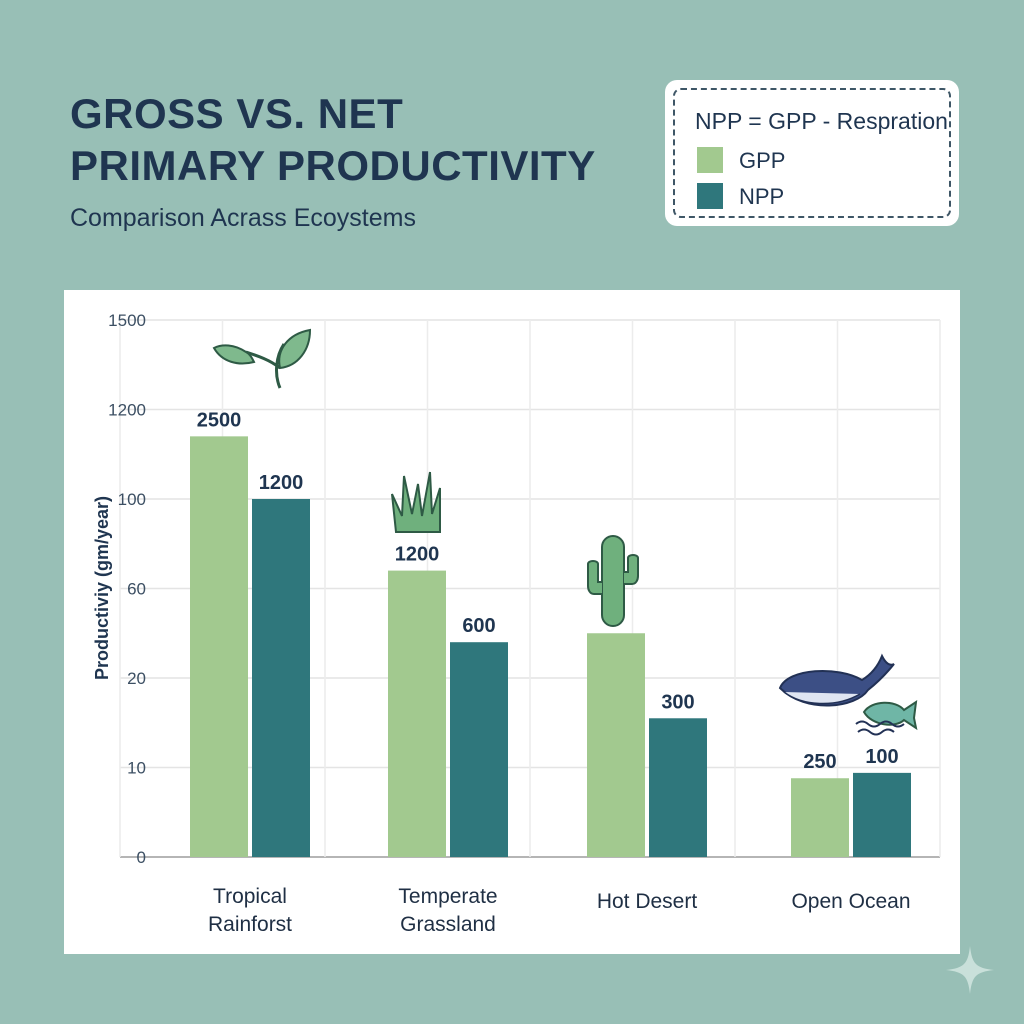  What do you see at coordinates (416, 502) in the screenshot?
I see `grass-icon` at bounding box center [416, 502].